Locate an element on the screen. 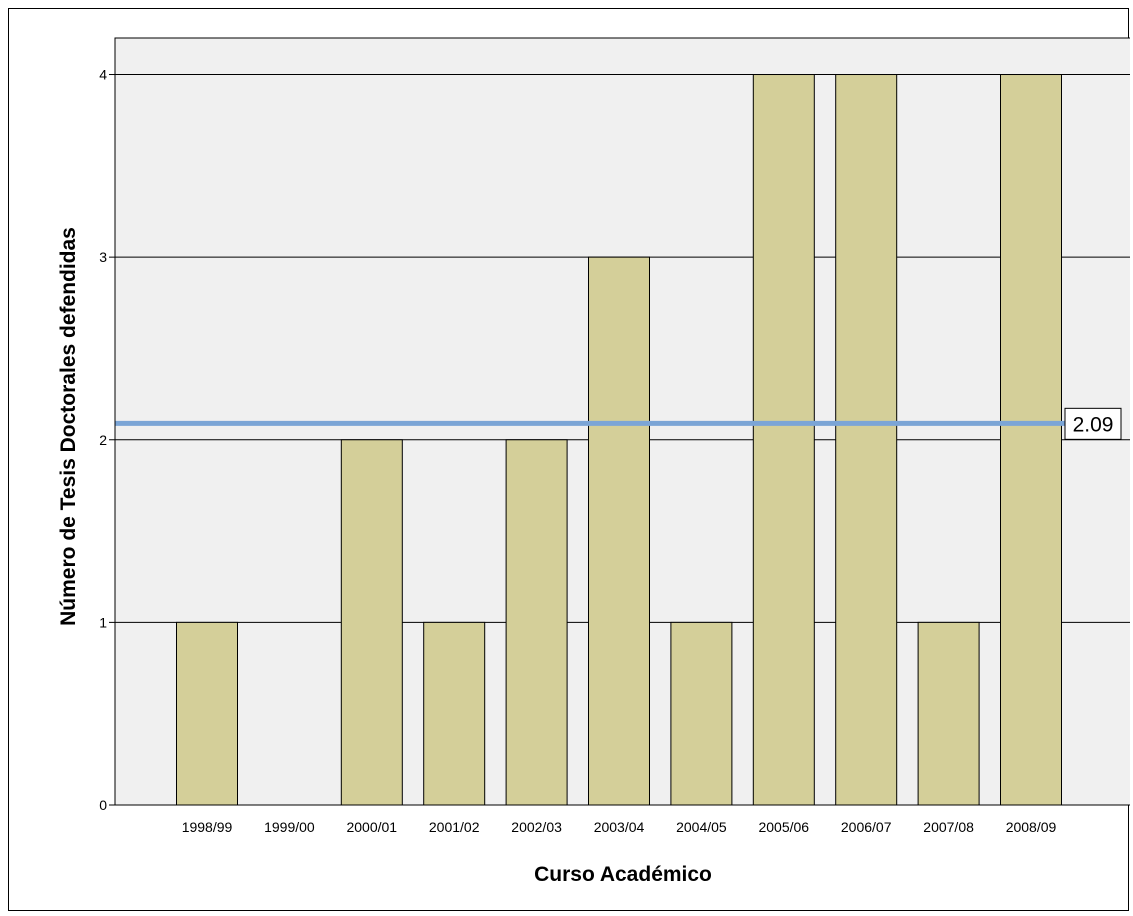 Image resolution: width=1133 pixels, height=916 pixels. bar-2007/08 is located at coordinates (948, 713).